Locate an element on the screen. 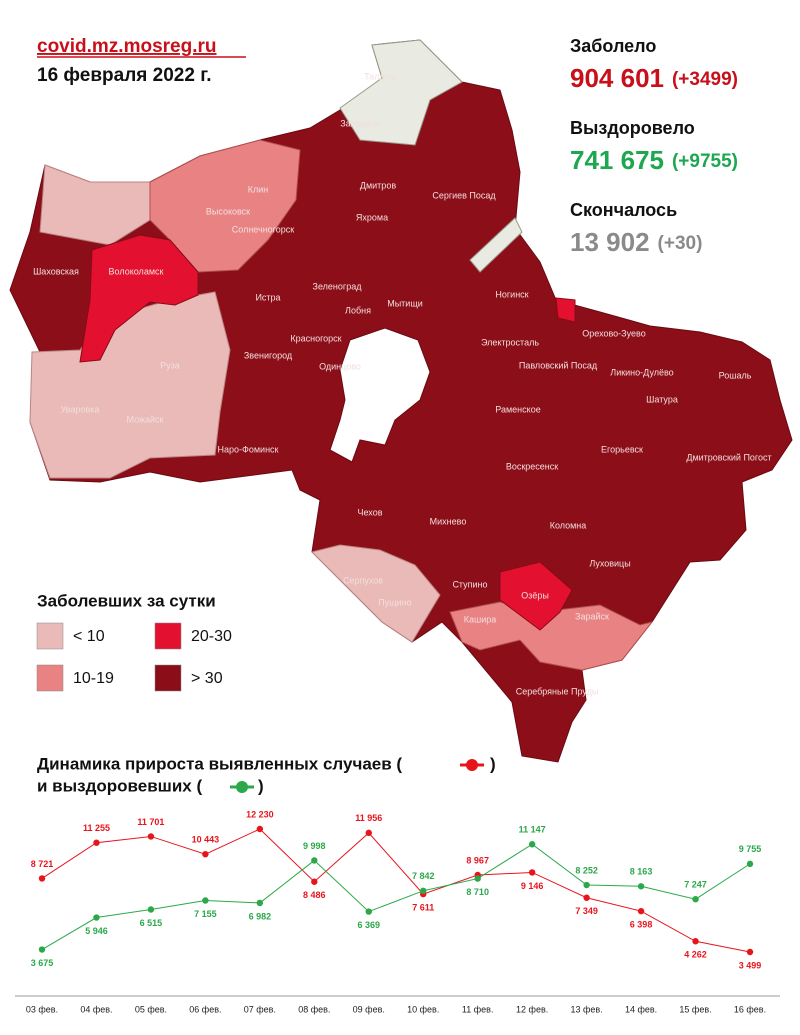  map-label: Наро-Фоминск is located at coordinates (248, 449).